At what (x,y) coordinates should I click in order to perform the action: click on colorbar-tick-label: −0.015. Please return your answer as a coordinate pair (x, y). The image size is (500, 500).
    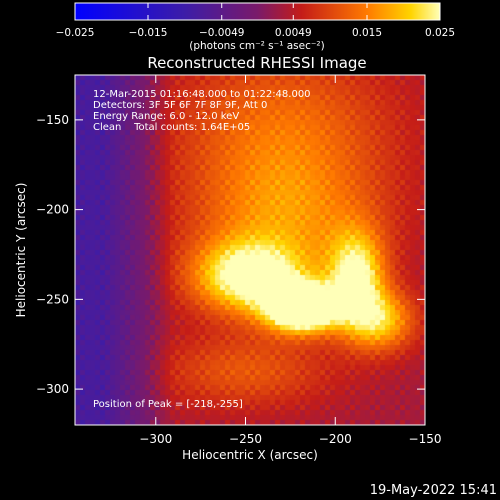
    Looking at the image, I should click on (148, 33).